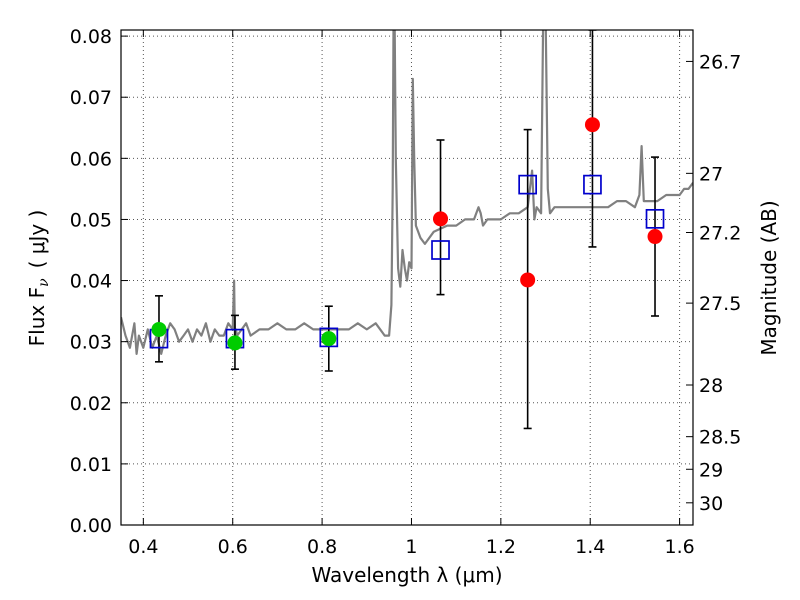 This screenshot has height=600, width=800. Describe the element at coordinates (91, 98) in the screenshot. I see `y-tick-label: 0.07` at that location.